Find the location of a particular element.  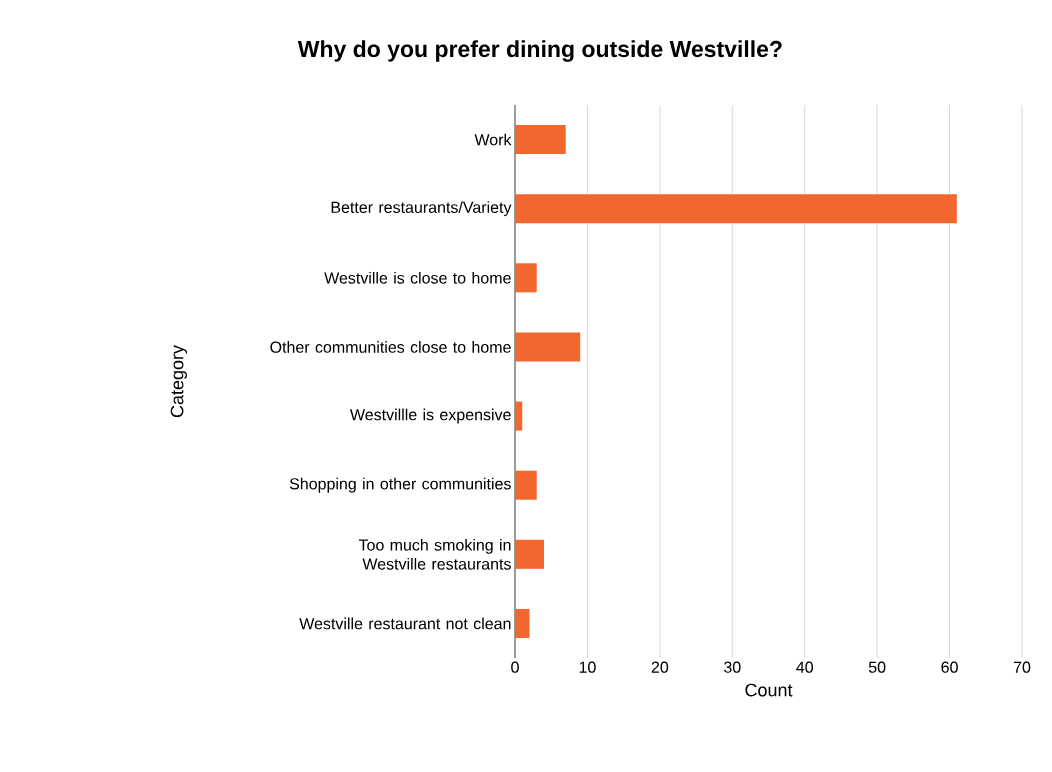

x-tick-label: 60 is located at coordinates (949, 667).